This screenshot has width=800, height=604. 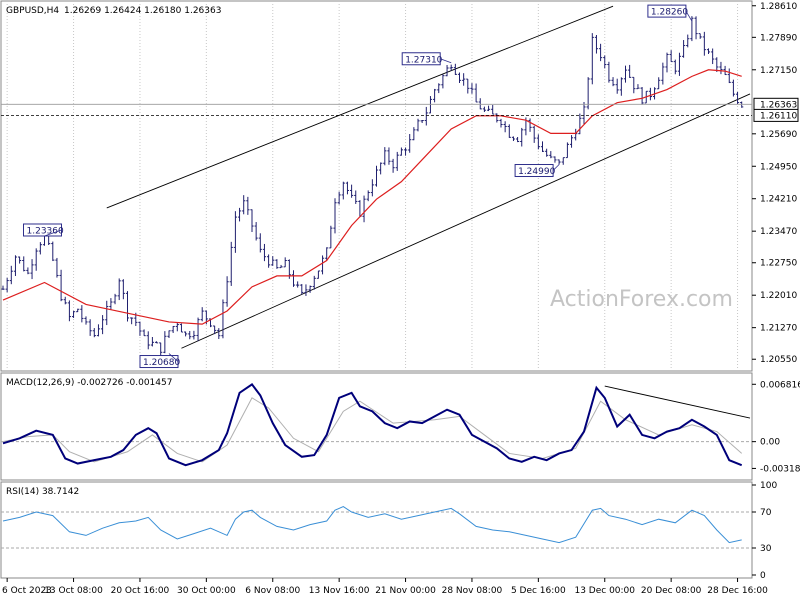 I want to click on x-tick-label: 6 Nov 08:00, so click(x=272, y=591).